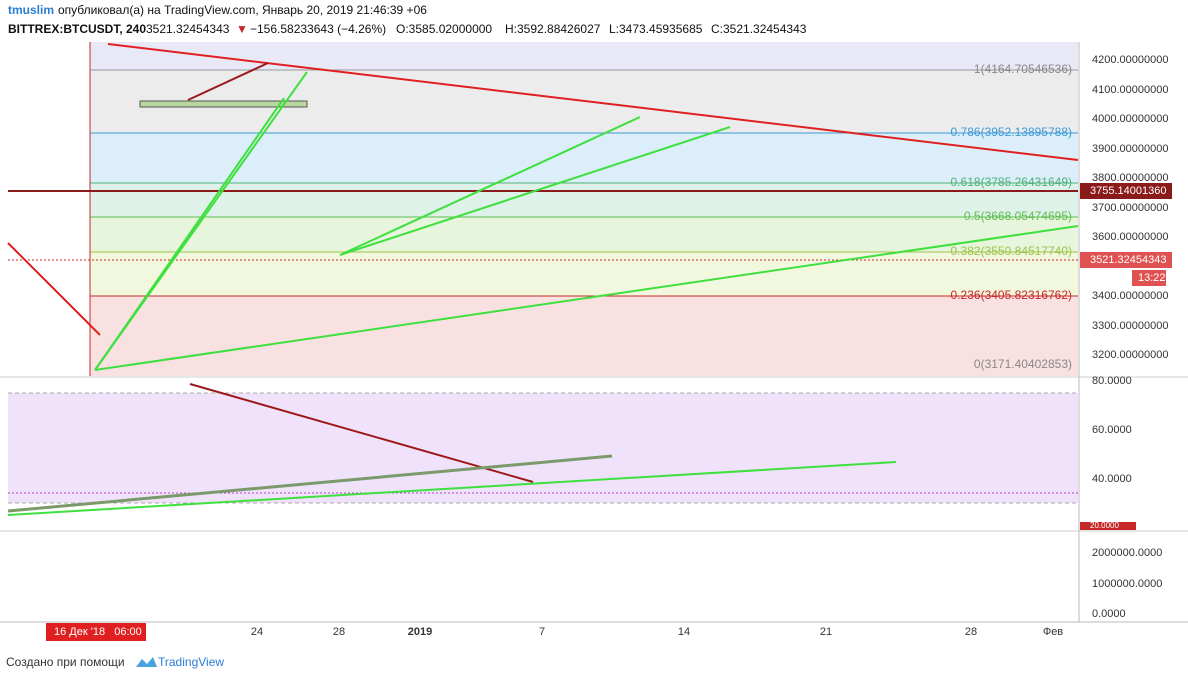 The width and height of the screenshot is (1188, 687). What do you see at coordinates (1128, 191) in the screenshot?
I see `level-label: 3755.14001360` at bounding box center [1128, 191].